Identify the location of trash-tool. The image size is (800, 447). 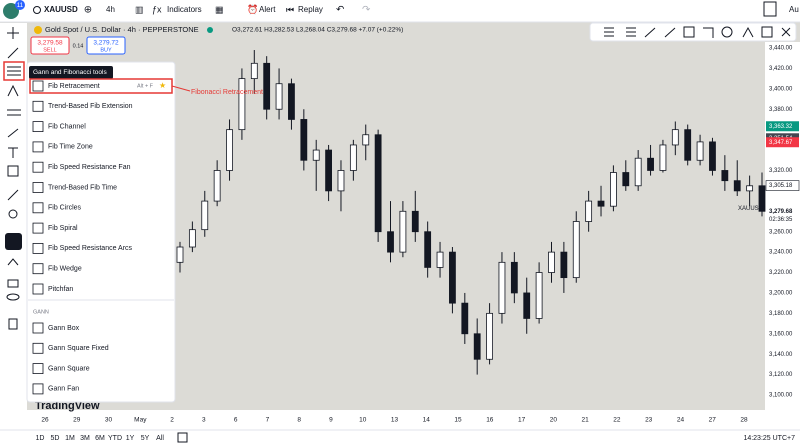
(13, 324).